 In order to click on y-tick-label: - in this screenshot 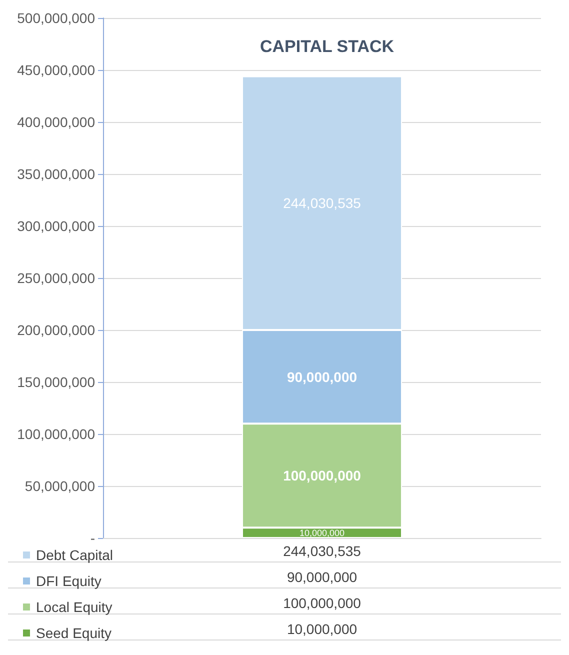, I will do `click(93, 538)`.